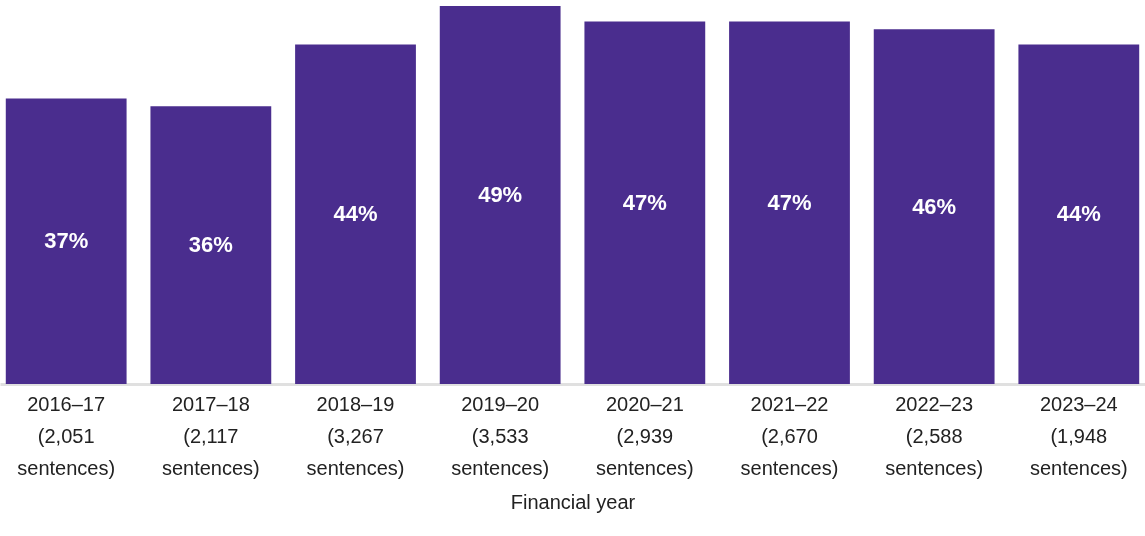 The height and width of the screenshot is (536, 1145). What do you see at coordinates (573, 501) in the screenshot?
I see `x-axis-title: Financial year` at bounding box center [573, 501].